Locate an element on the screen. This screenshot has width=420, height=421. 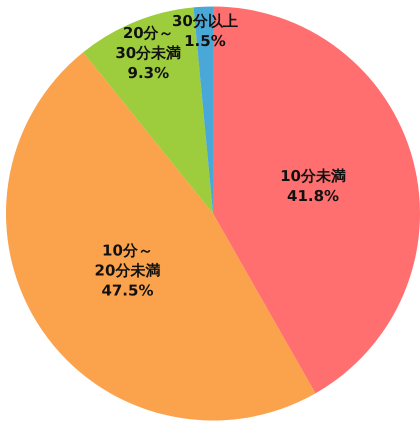
data-label: 1.5% is located at coordinates (205, 41).